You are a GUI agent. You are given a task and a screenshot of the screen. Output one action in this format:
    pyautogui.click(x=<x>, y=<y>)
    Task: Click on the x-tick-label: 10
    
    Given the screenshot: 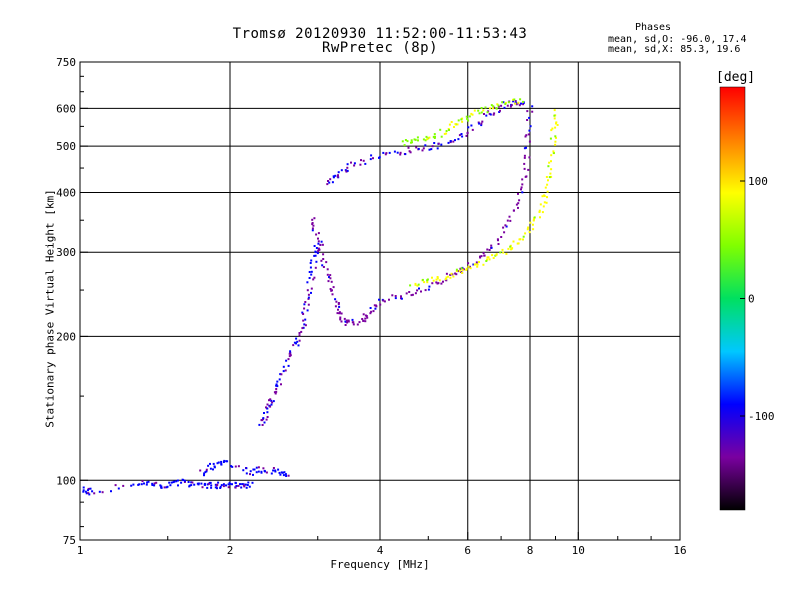 What is the action you would take?
    pyautogui.click(x=578, y=550)
    